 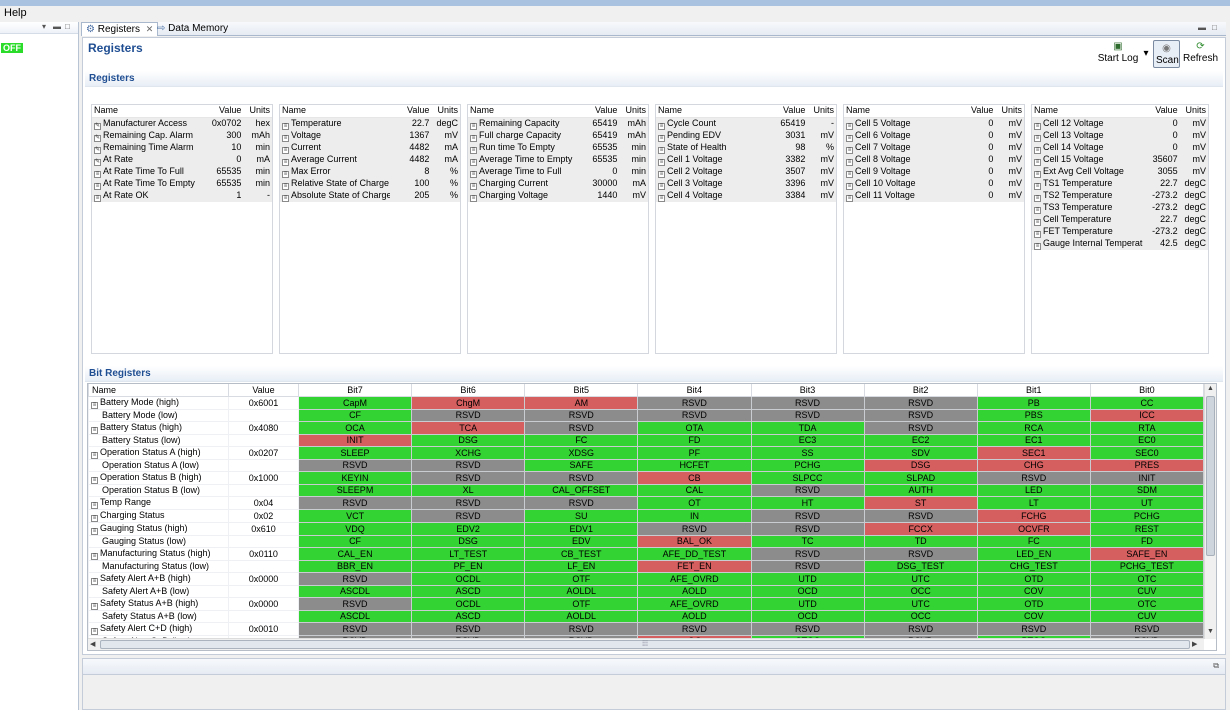 I want to click on register-row: ≡ Charging Voltage 1440 mV, so click(x=558, y=195).